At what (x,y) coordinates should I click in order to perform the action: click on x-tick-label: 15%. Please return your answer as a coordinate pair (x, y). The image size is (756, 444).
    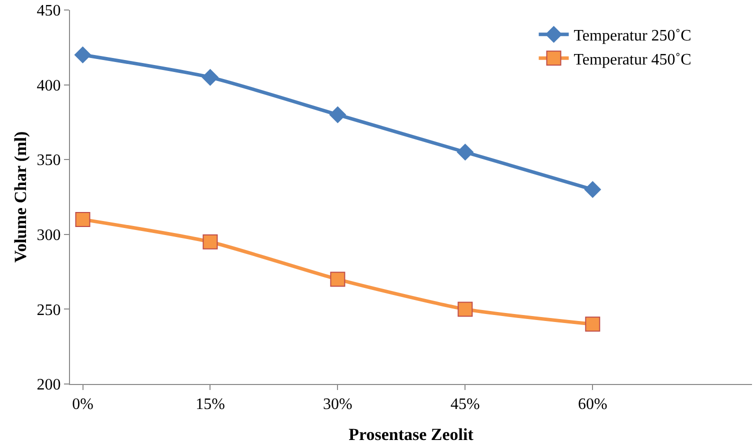
    Looking at the image, I should click on (210, 405).